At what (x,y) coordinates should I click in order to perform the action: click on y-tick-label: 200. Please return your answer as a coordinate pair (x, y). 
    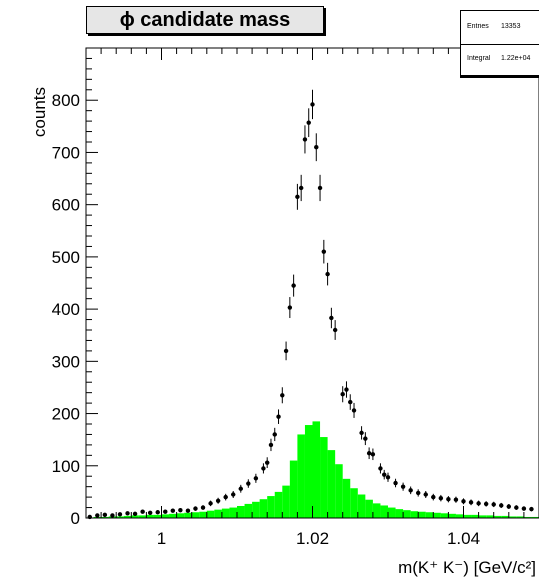
    Looking at the image, I should click on (66, 414).